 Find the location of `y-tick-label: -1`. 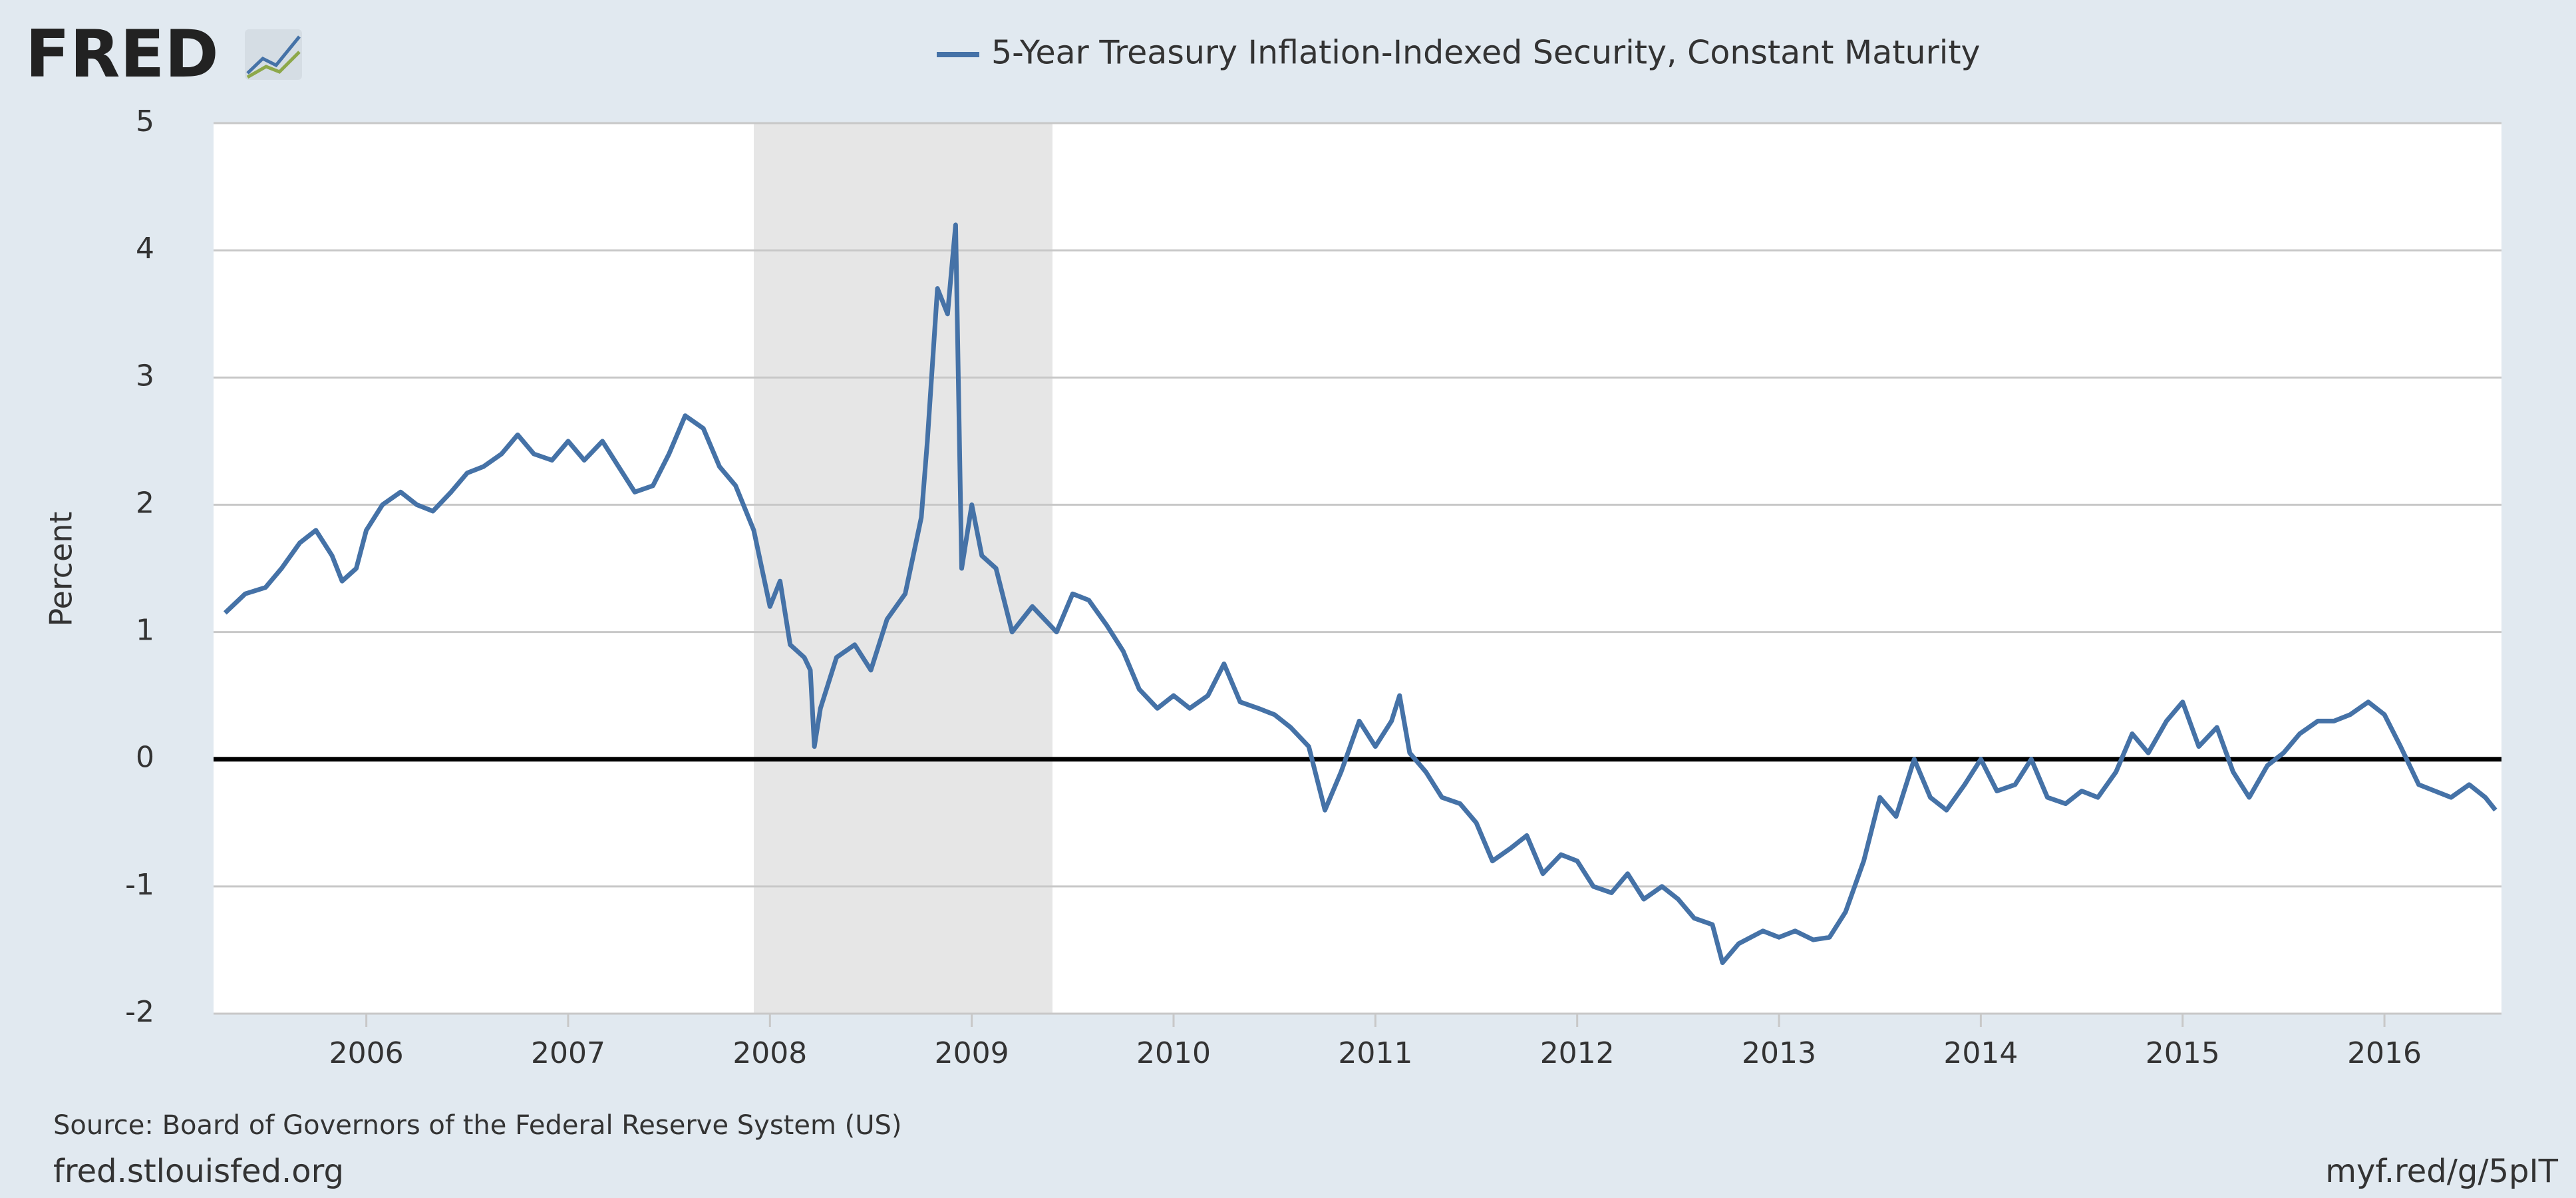

y-tick-label: -1 is located at coordinates (139, 885).